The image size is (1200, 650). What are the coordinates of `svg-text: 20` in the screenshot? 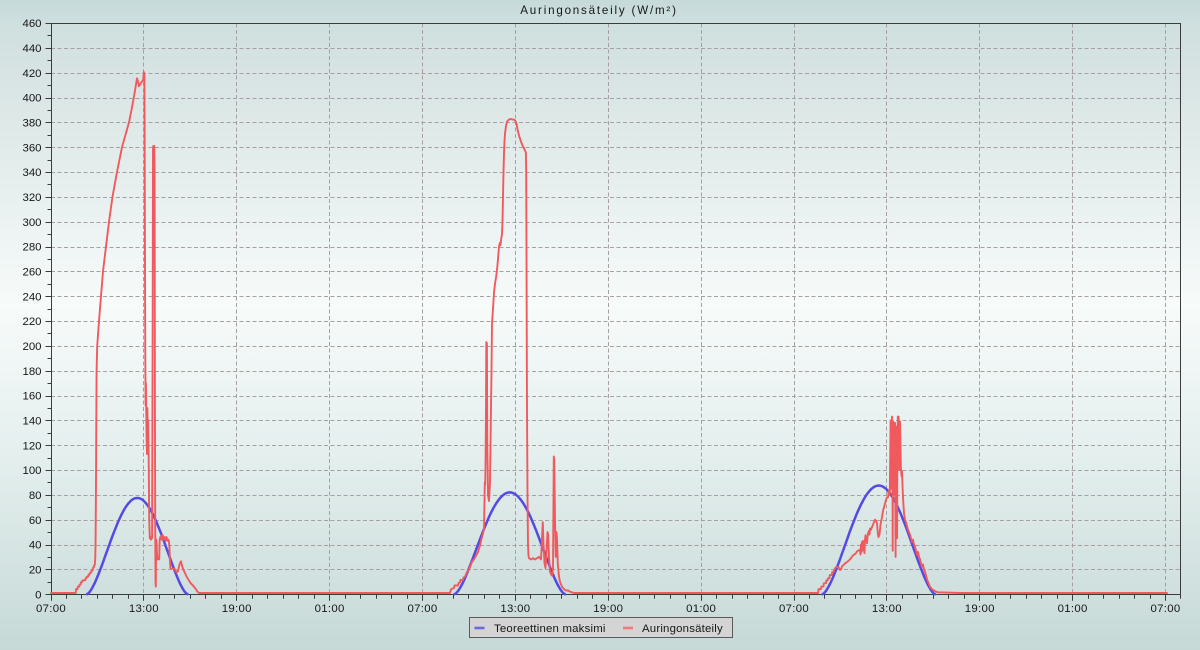 It's located at (35, 571).